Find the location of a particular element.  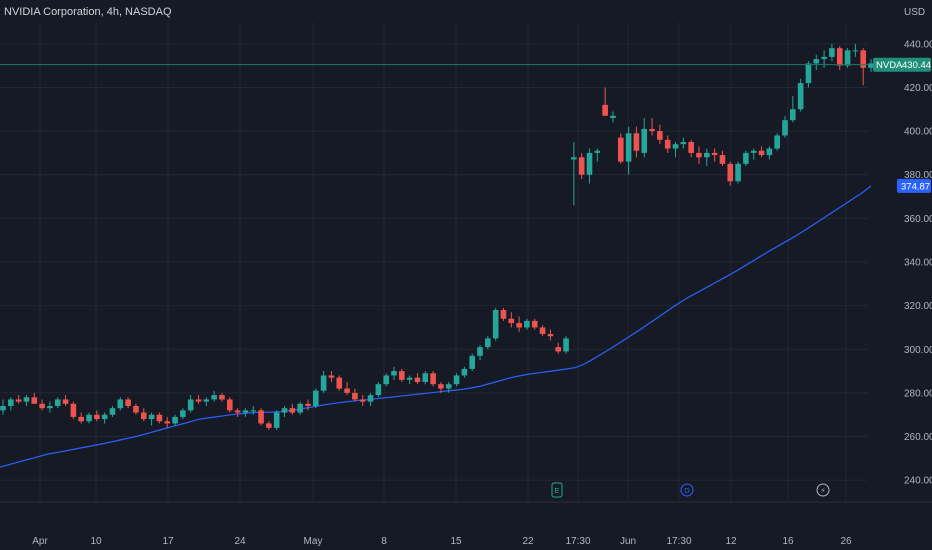

chart-title: NVIDIA Corporation, 4h, NASDAQ is located at coordinates (88, 12).